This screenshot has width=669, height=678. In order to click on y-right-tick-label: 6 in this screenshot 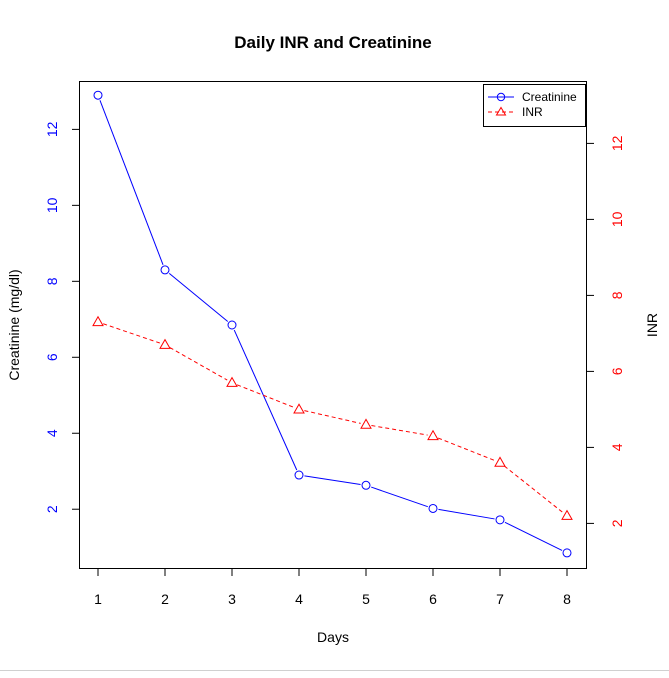, I will do `click(617, 371)`.